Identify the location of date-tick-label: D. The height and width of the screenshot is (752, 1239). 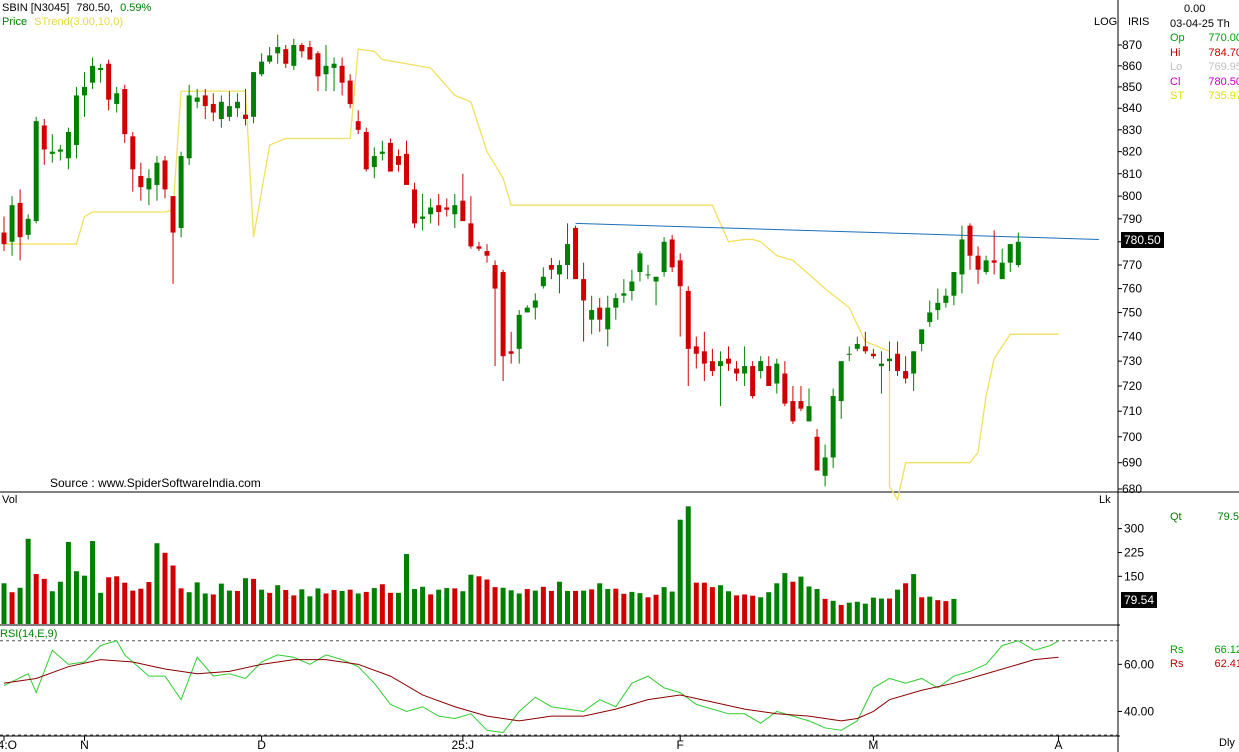
(261, 745).